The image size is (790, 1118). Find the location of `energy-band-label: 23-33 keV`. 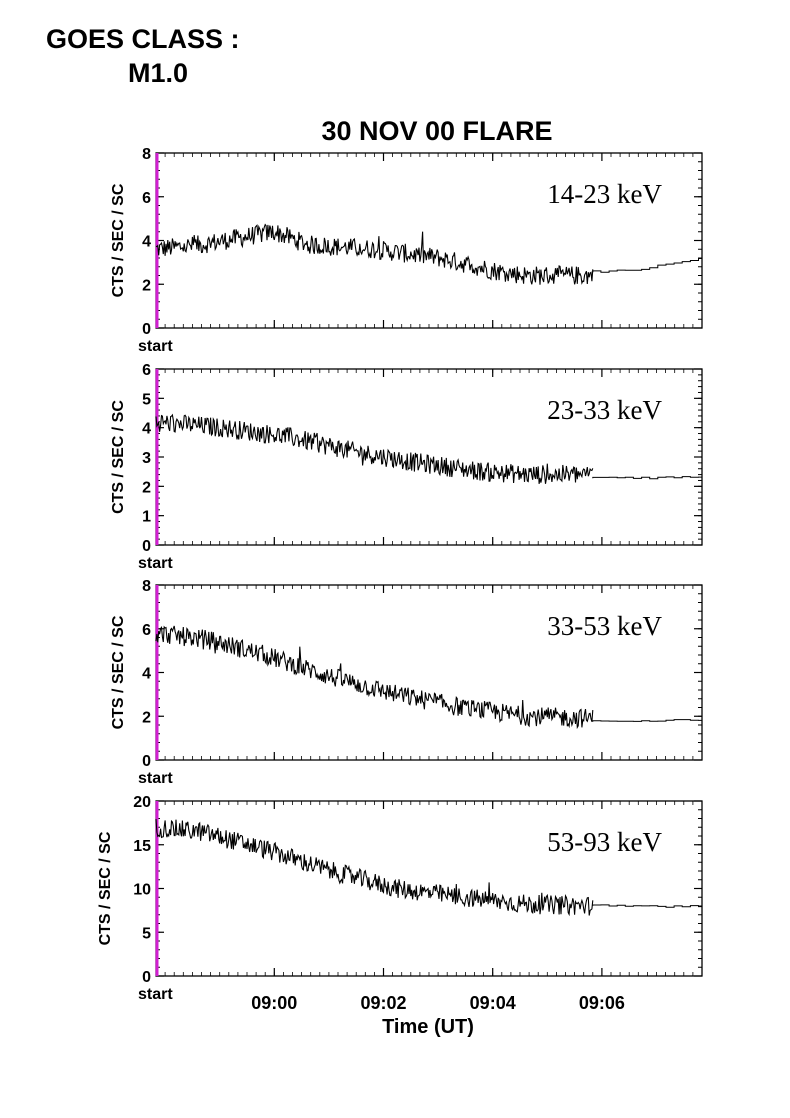

energy-band-label: 23-33 keV is located at coordinates (604, 410).